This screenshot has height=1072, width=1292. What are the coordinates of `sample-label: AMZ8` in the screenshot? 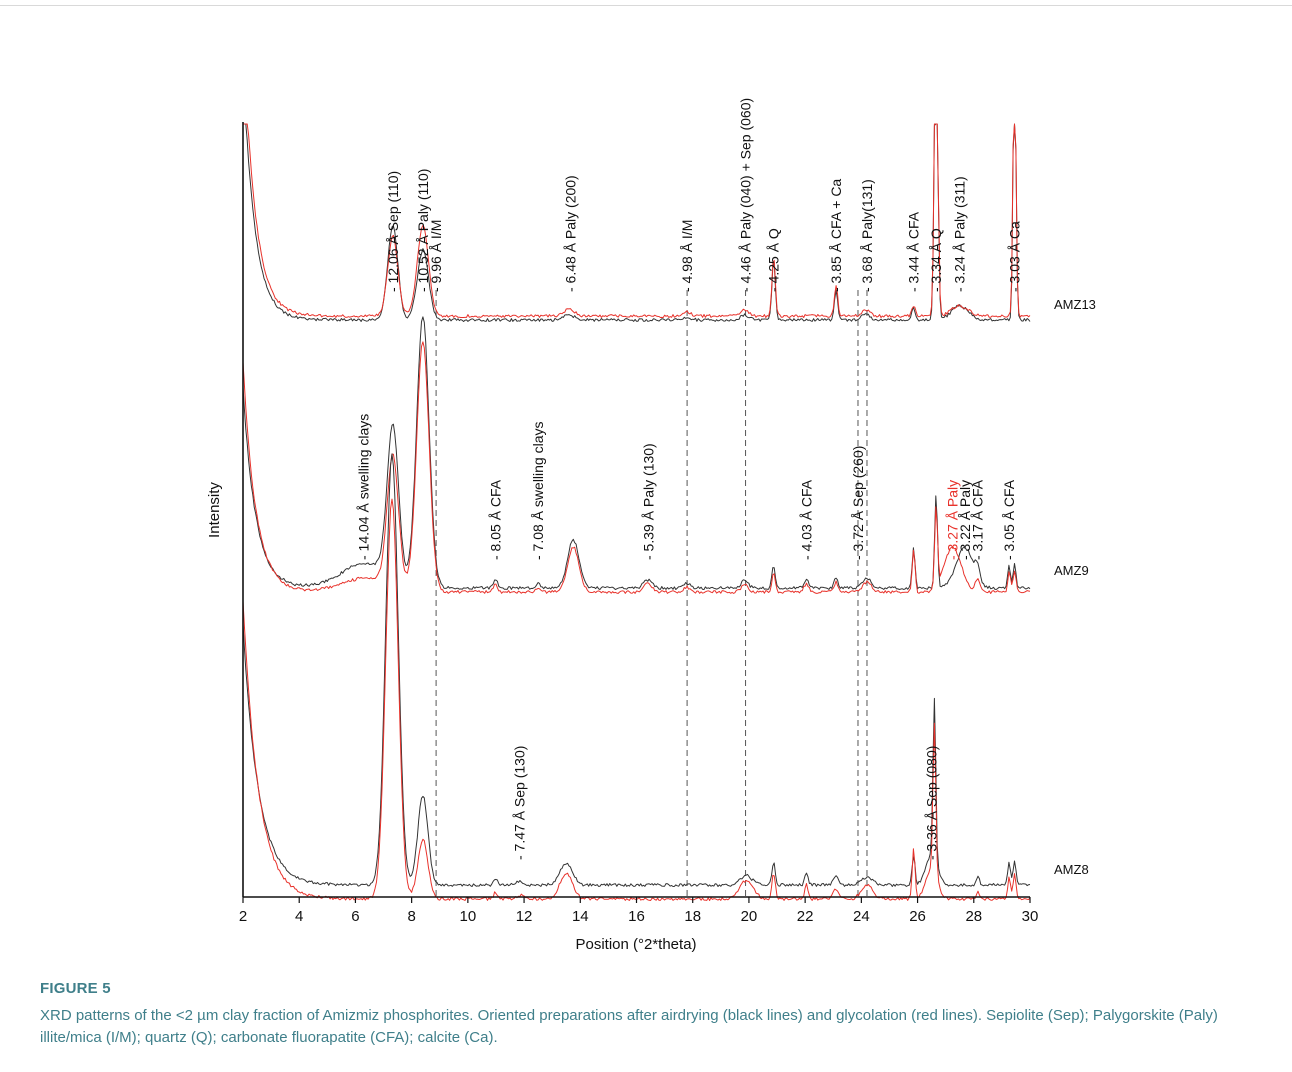 It's located at (1071, 869).